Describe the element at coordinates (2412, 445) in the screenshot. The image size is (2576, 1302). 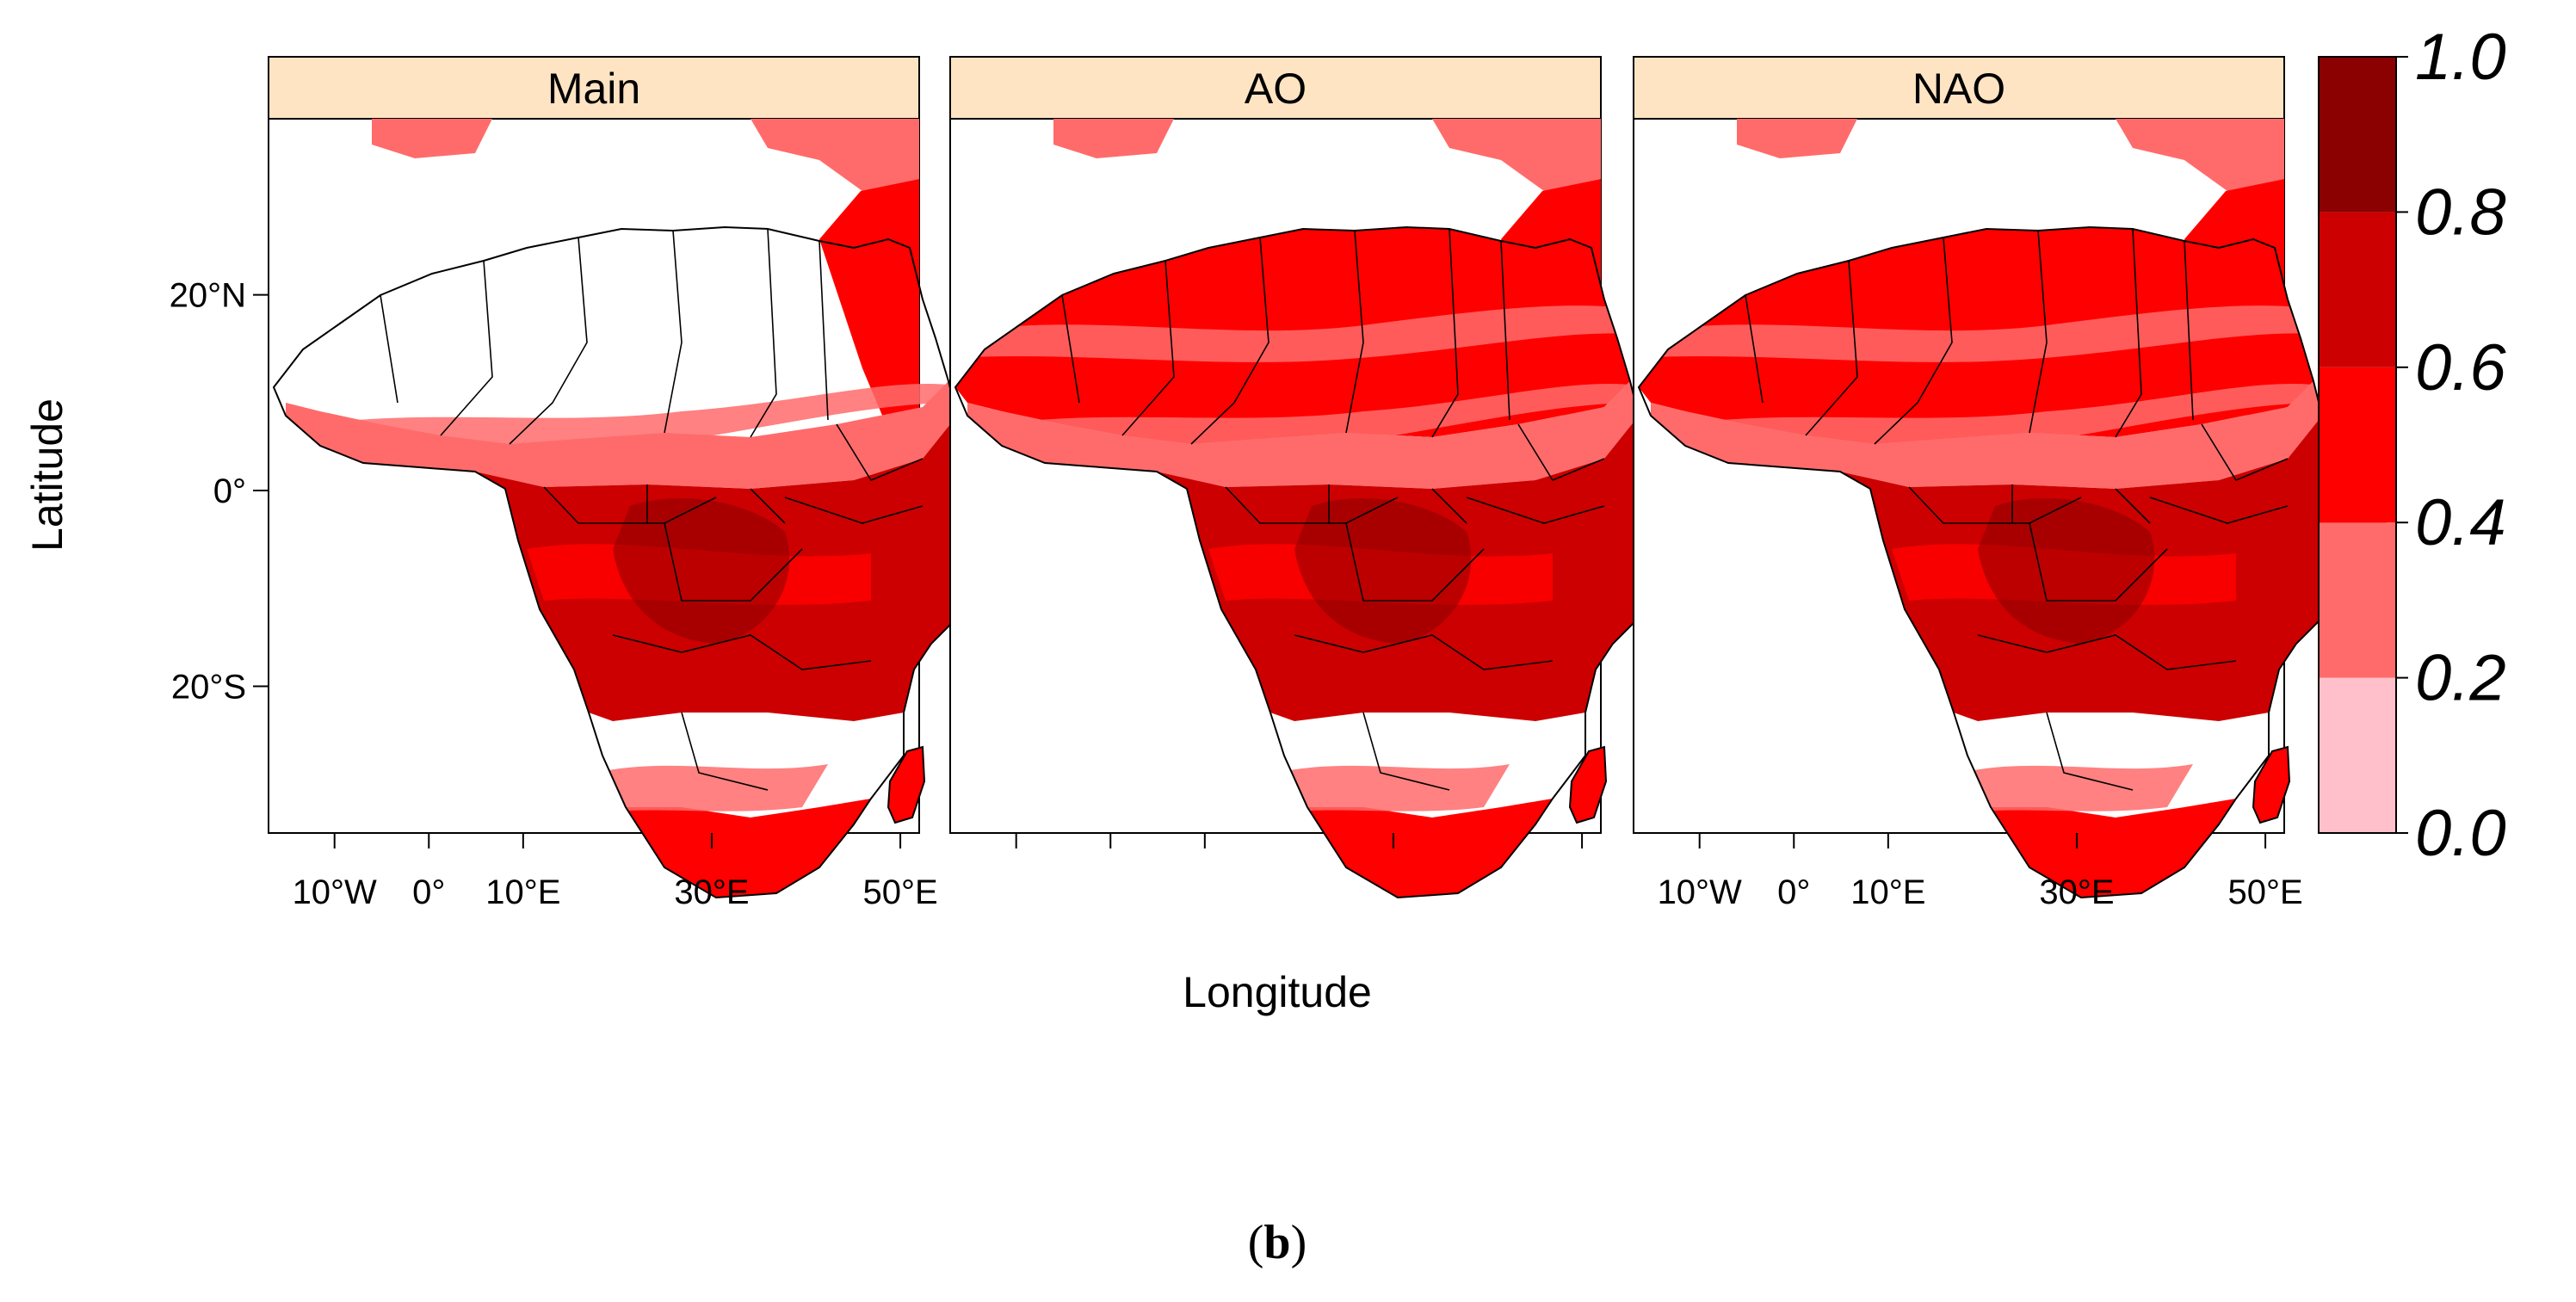
I see `colorbar: 0.0 0.2 0.4 0.6 0.8 1.0` at that location.